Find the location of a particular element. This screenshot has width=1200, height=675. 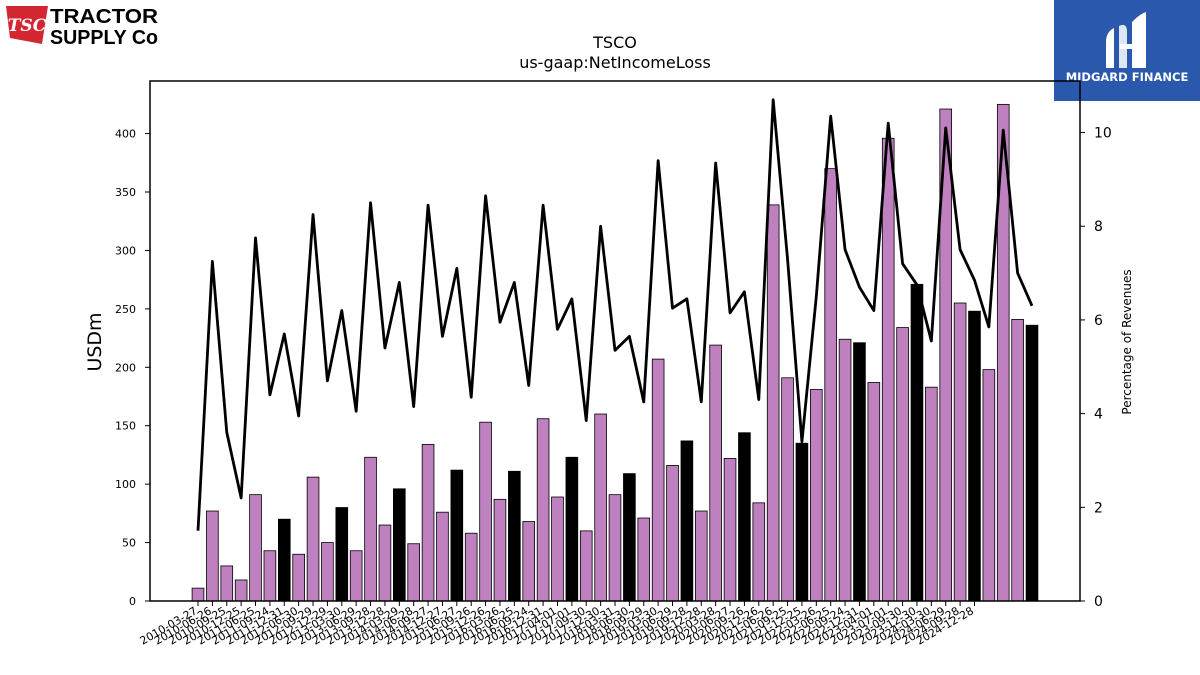

tsc-logo-line-2: SUPPLY Co is located at coordinates (104, 37).